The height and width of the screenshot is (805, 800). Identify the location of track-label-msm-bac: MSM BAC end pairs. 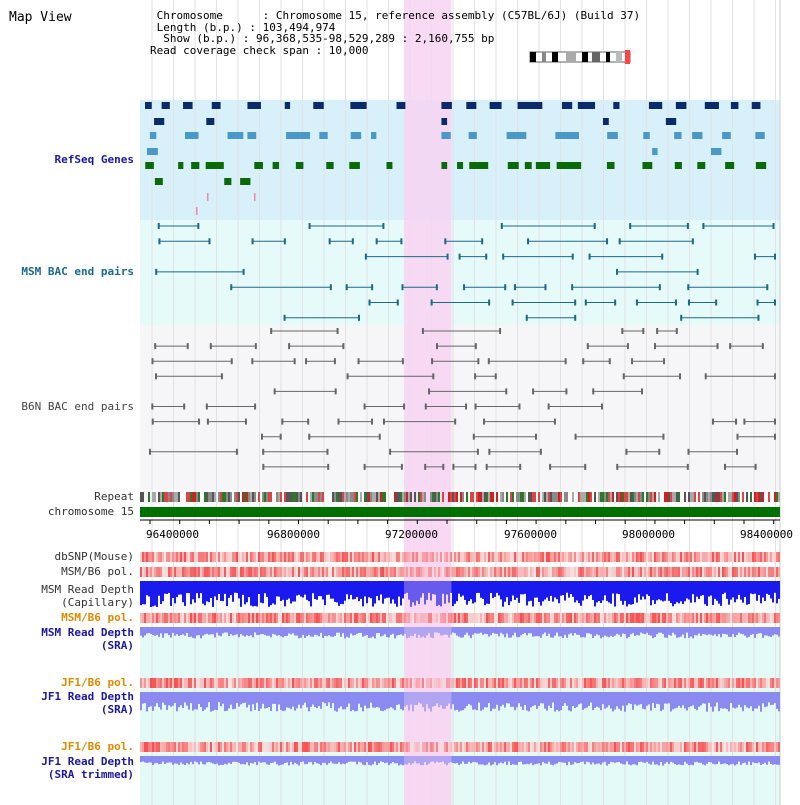
(77, 271).